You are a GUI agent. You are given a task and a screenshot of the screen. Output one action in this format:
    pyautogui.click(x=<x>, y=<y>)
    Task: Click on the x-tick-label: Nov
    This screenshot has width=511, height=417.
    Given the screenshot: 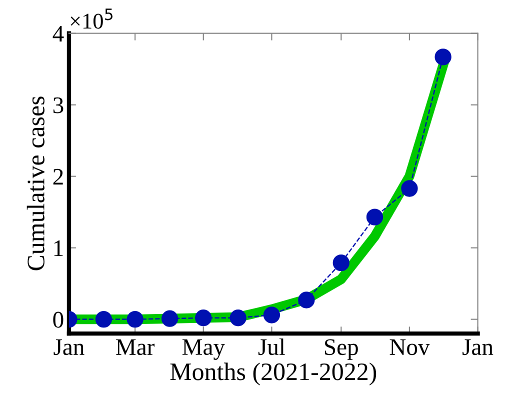 What is the action you would take?
    pyautogui.click(x=410, y=347)
    